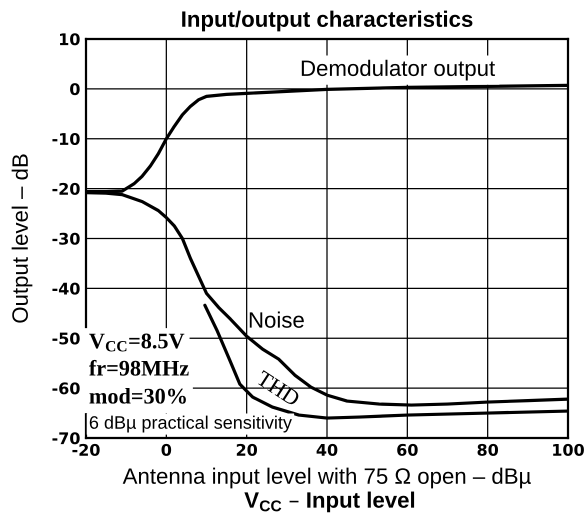 The height and width of the screenshot is (517, 587). I want to click on series-label: Noise, so click(277, 320).